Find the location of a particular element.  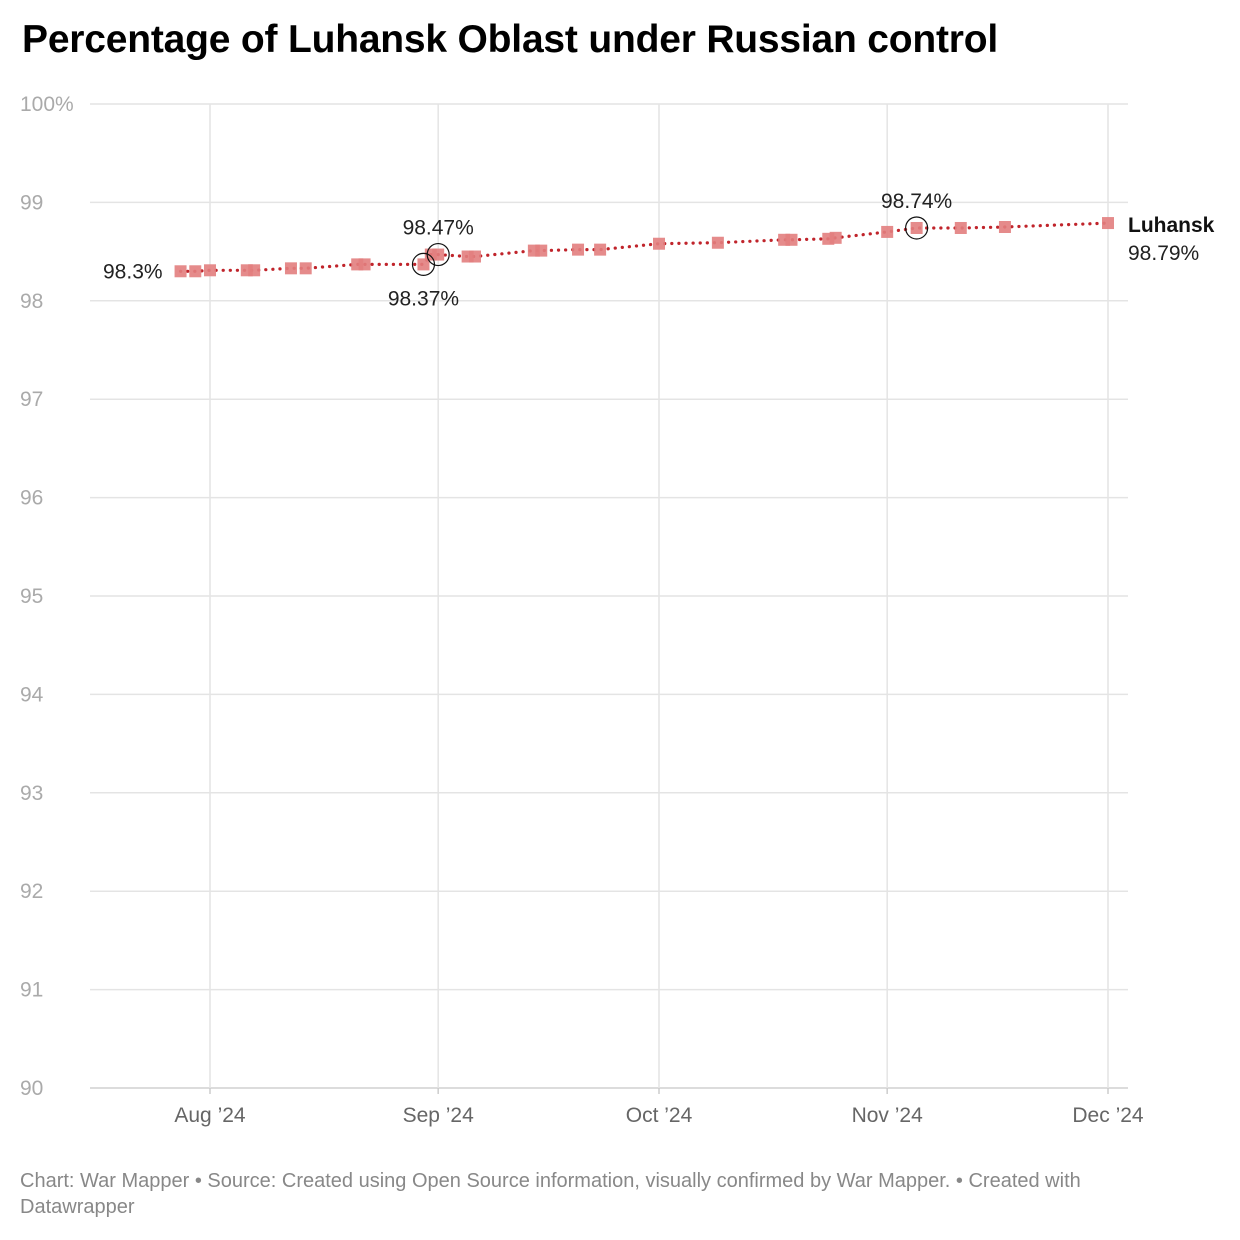

annotation-label: 98.37% is located at coordinates (423, 298).